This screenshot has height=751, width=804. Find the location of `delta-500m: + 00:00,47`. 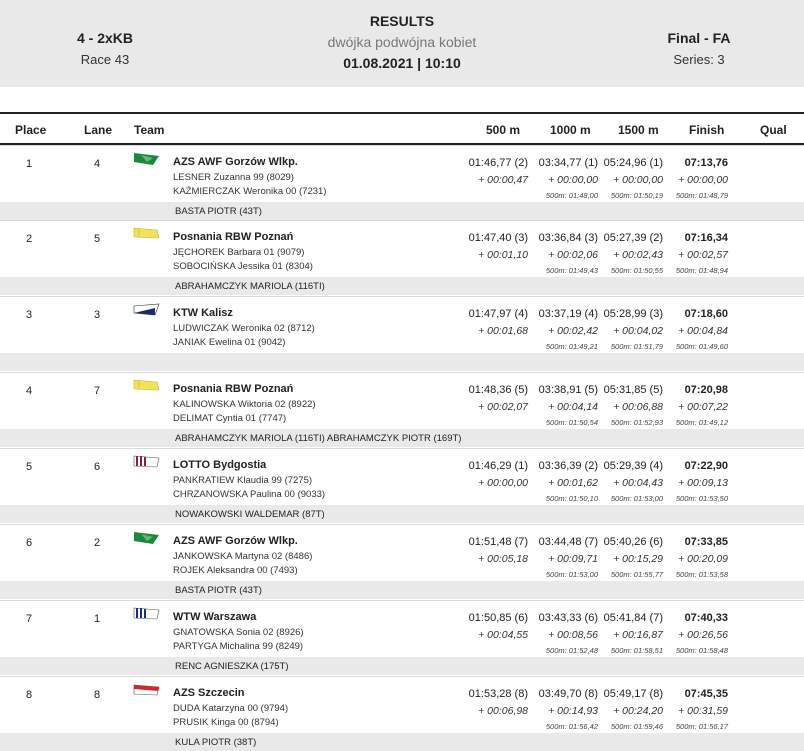

delta-500m: + 00:00,47 is located at coordinates (503, 180).